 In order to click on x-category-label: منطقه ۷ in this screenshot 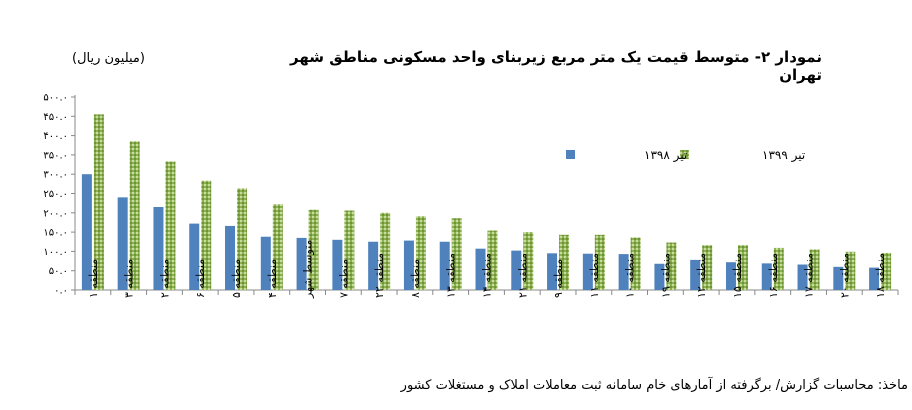, I will do `click(343, 278)`.